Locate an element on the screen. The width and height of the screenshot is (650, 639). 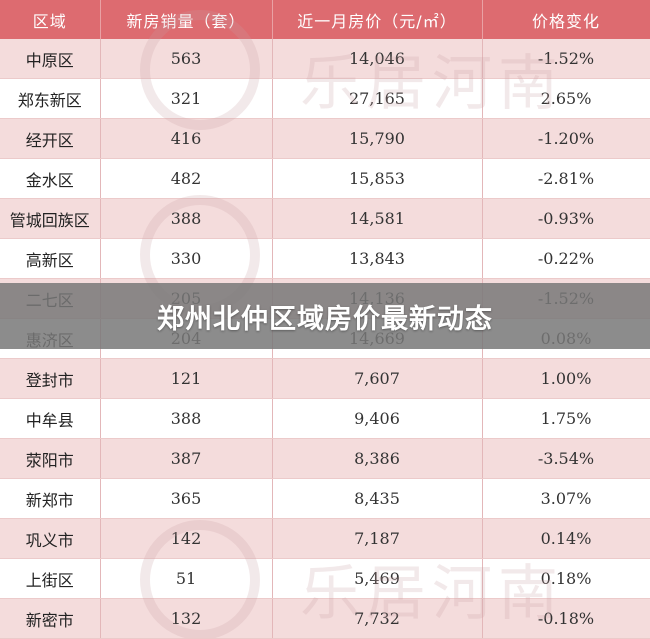
cell-change: 2.65% is located at coordinates (566, 98).